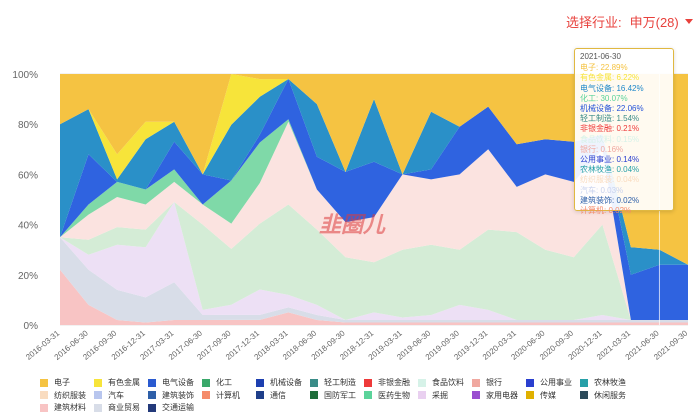 This screenshot has height=413, width=700. Describe the element at coordinates (588, 149) in the screenshot. I see `tooltip-series-name: 银行` at that location.